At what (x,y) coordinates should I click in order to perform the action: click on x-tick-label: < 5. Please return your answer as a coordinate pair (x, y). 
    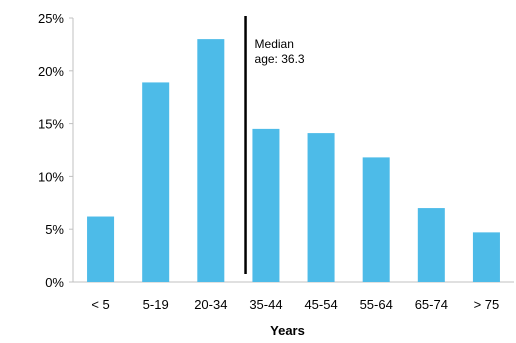
    Looking at the image, I should click on (100, 304).